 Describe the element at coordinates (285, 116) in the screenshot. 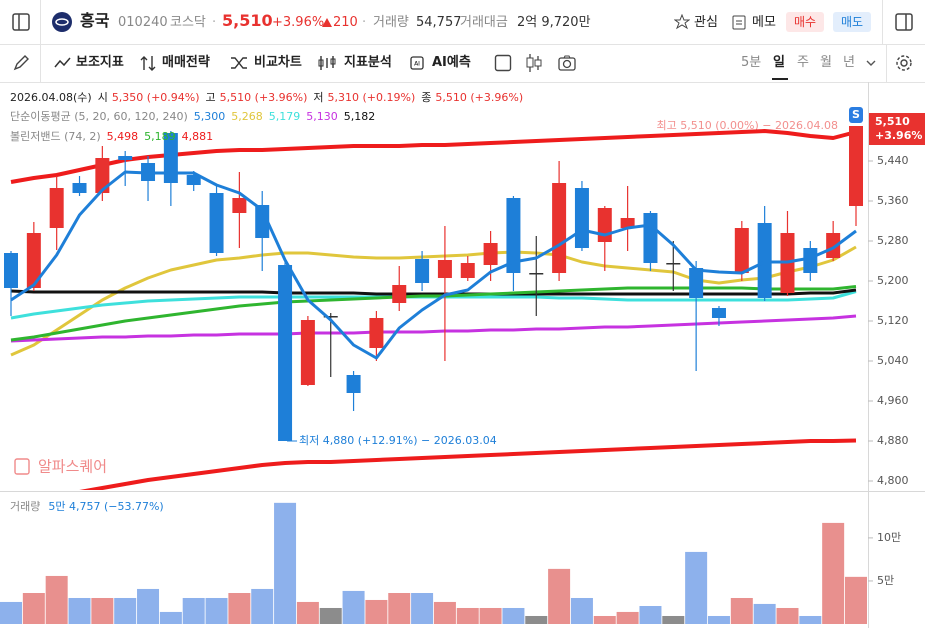

I see `legend-value: 5,179` at that location.